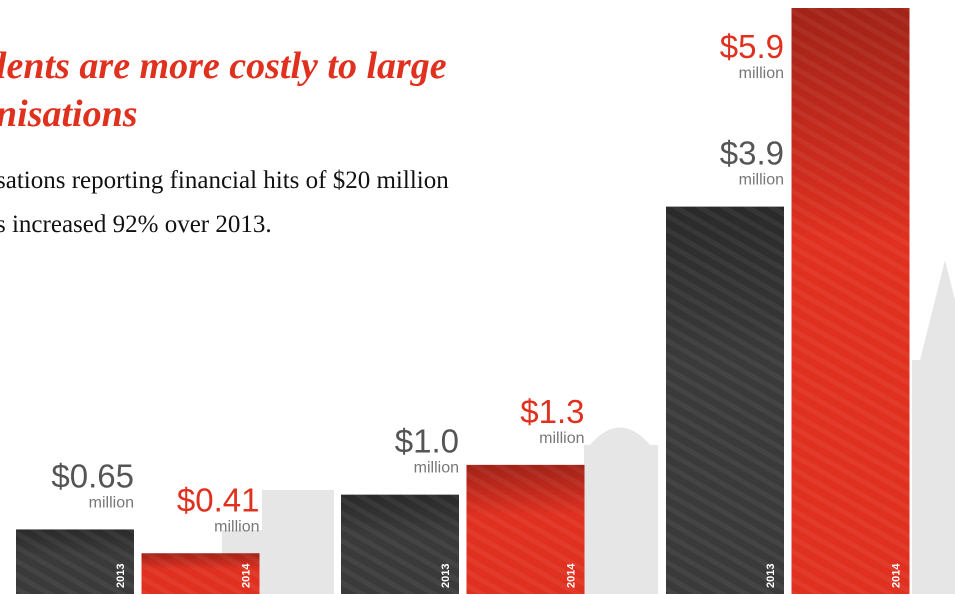 The image size is (955, 594). Describe the element at coordinates (752, 153) in the screenshot. I see `value-label: $3.9` at that location.